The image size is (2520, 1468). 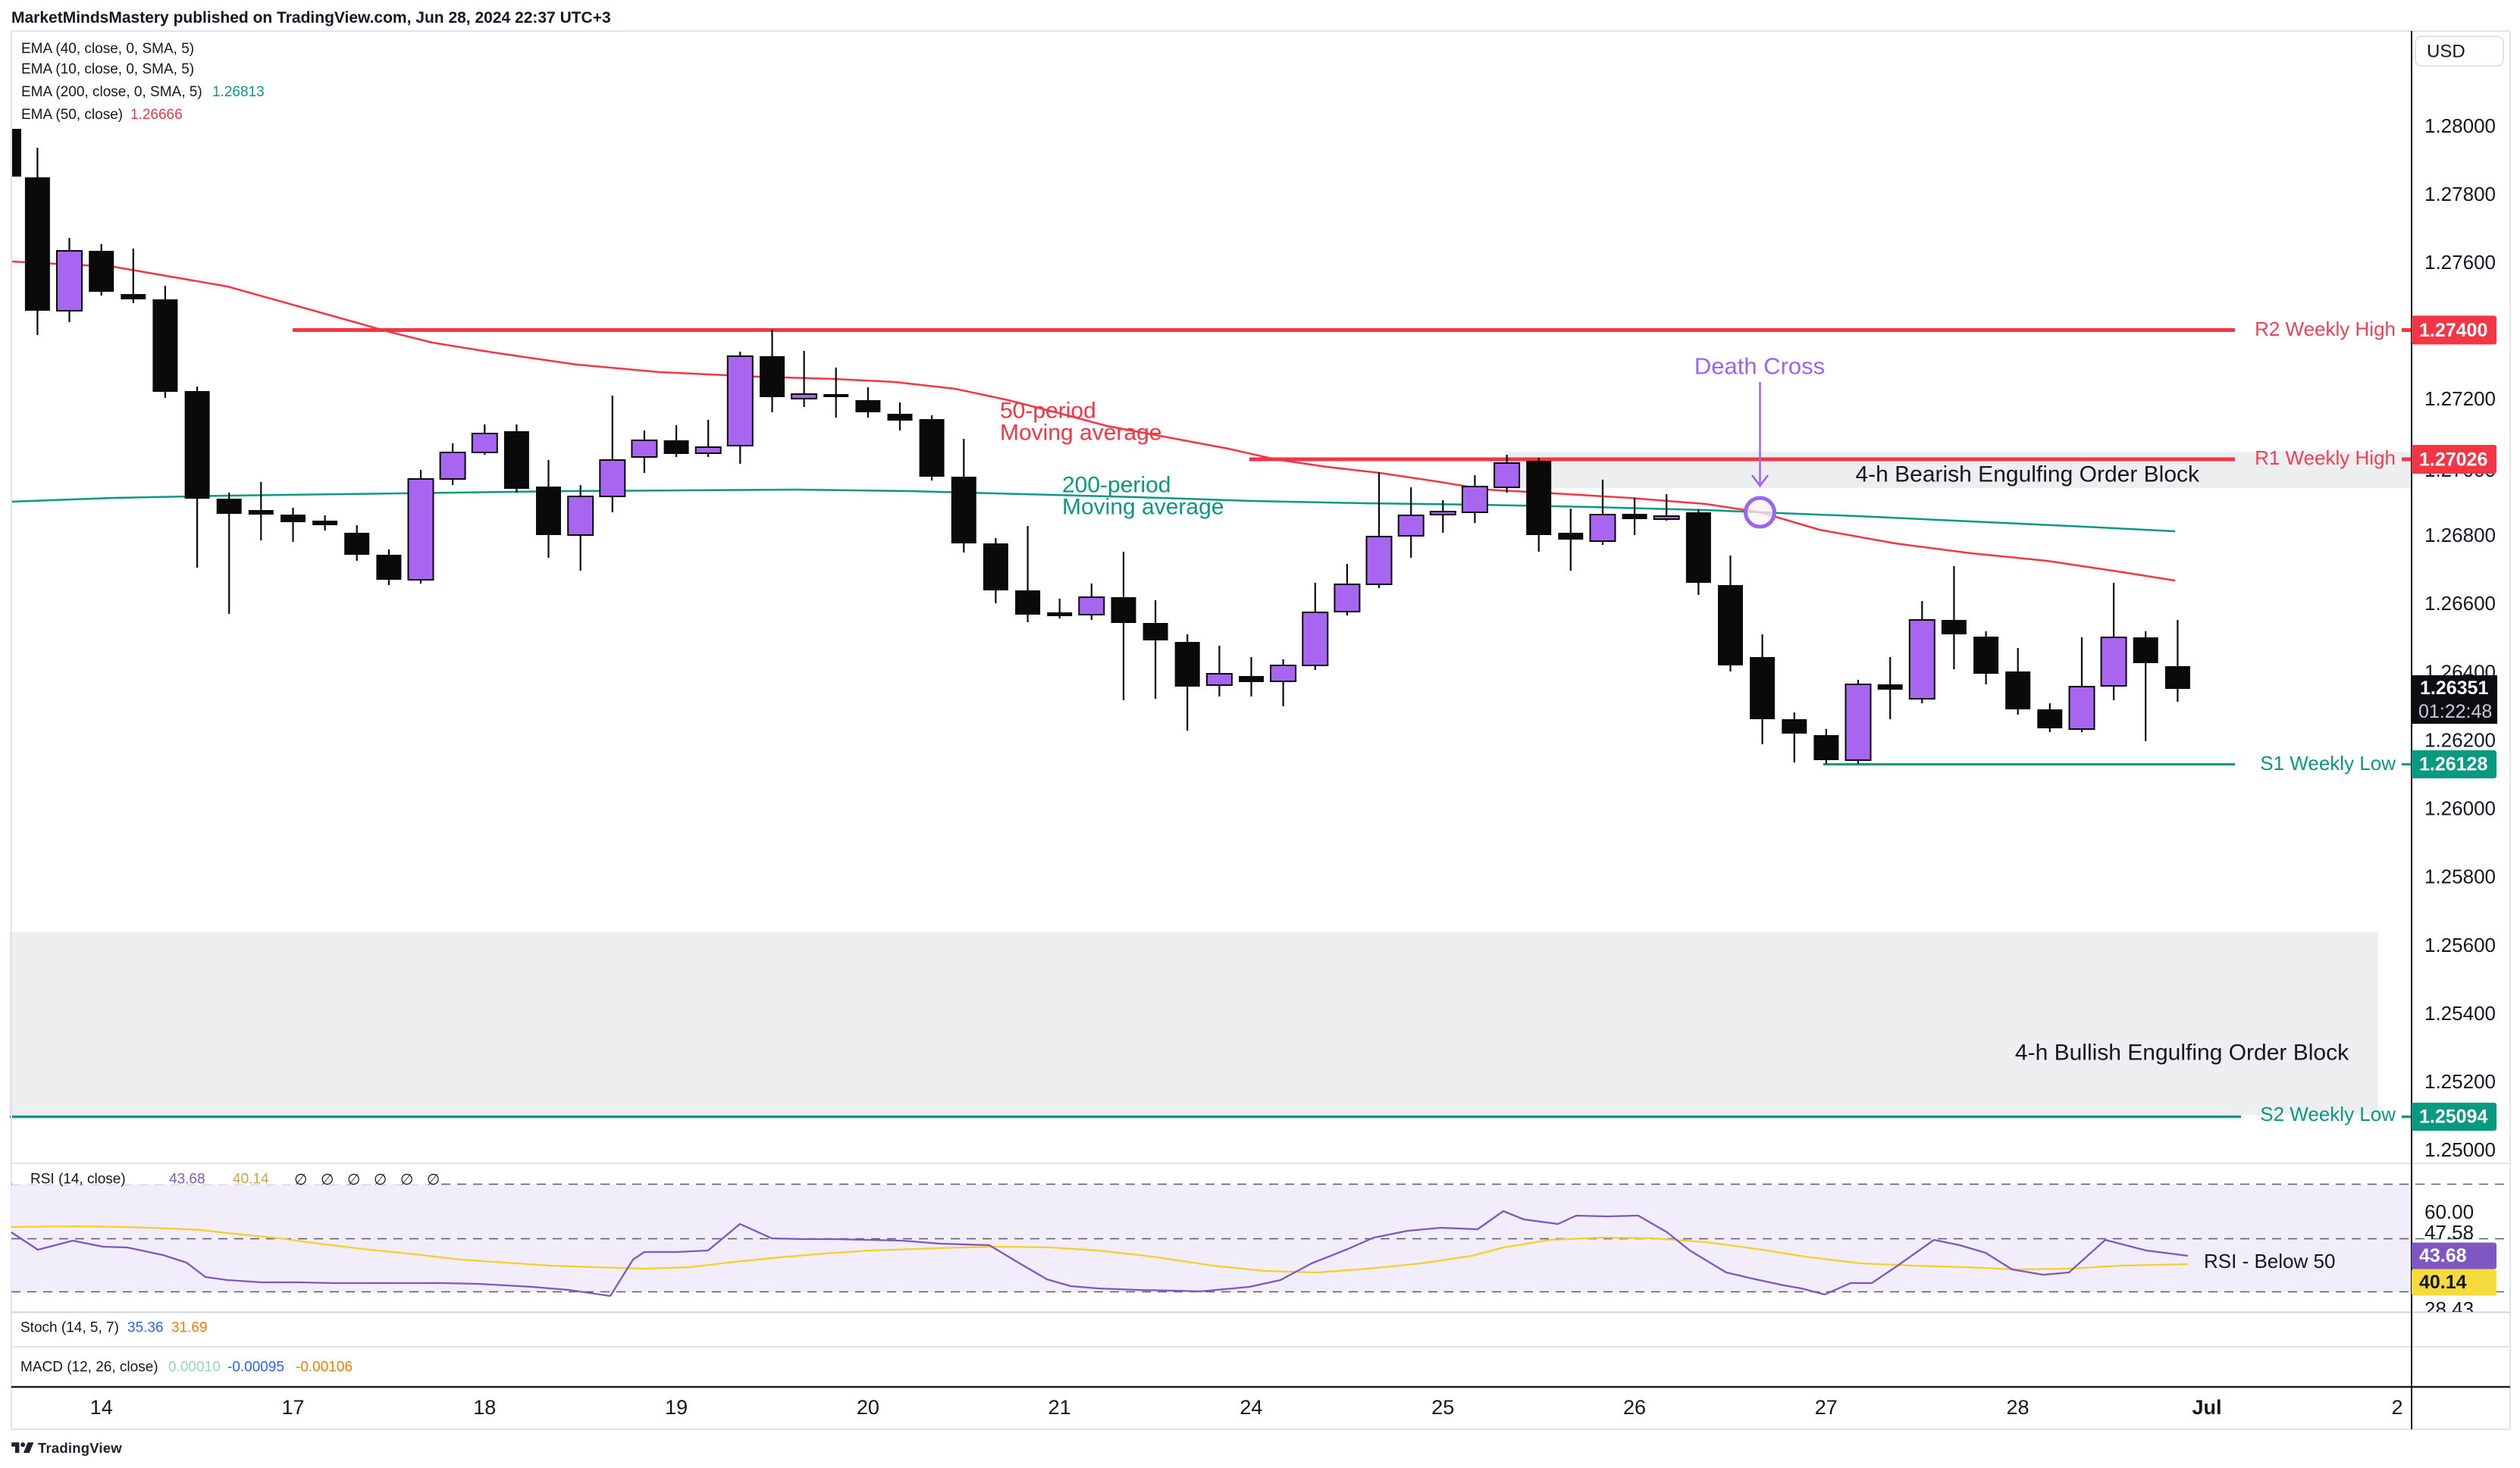 I want to click on svg-text: EMA (10, close, 0, SMA, 5), so click(x=107, y=69).